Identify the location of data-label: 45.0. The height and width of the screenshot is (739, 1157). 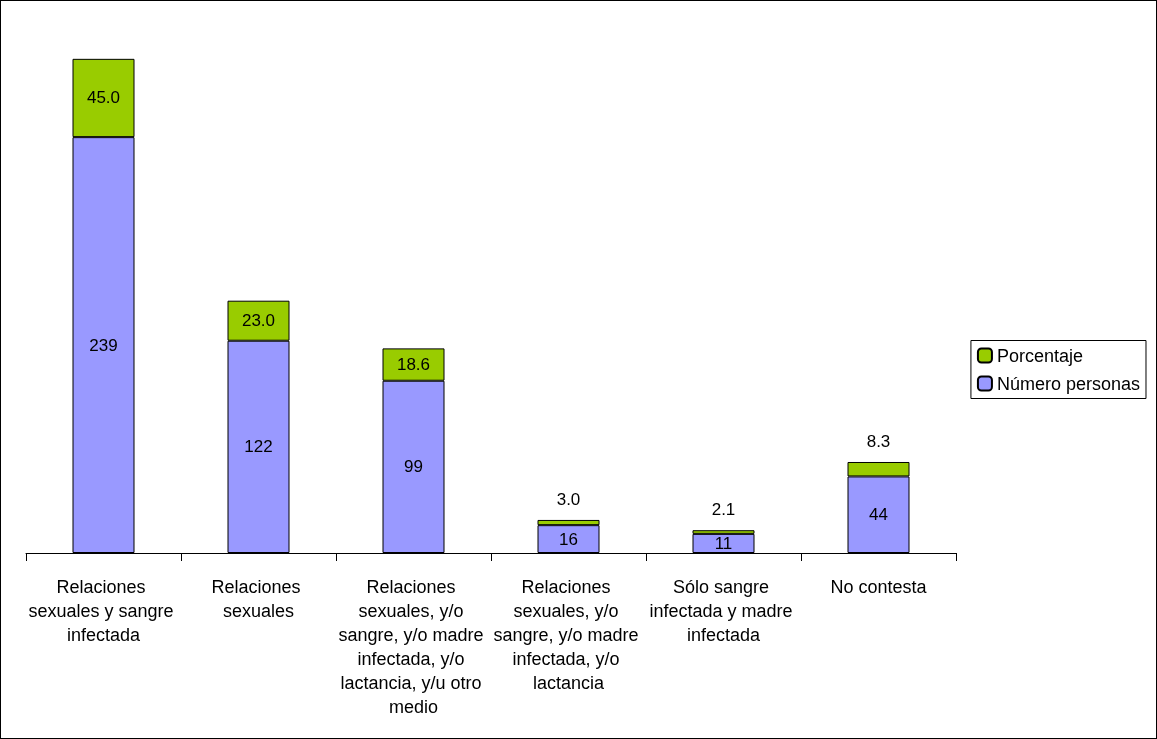
(103, 98).